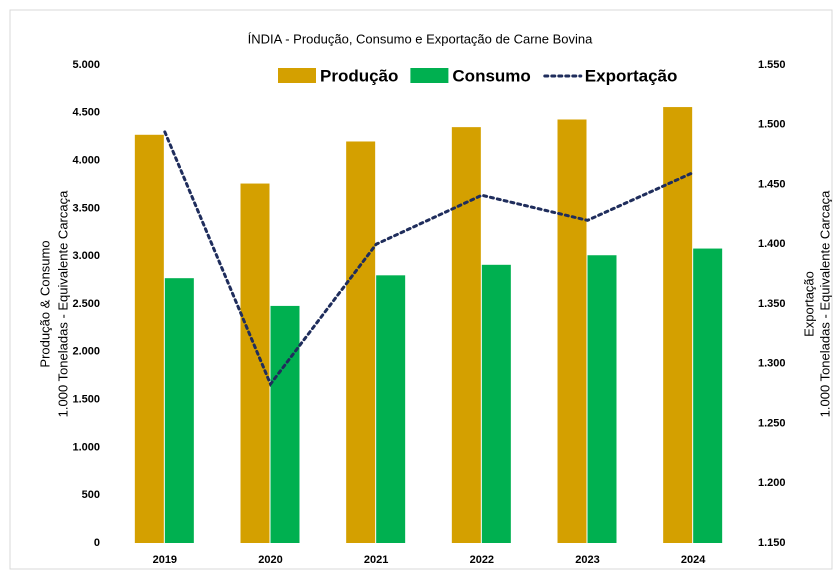 This screenshot has width=833, height=570. What do you see at coordinates (587, 560) in the screenshot?
I see `x-tick-label: 2023` at bounding box center [587, 560].